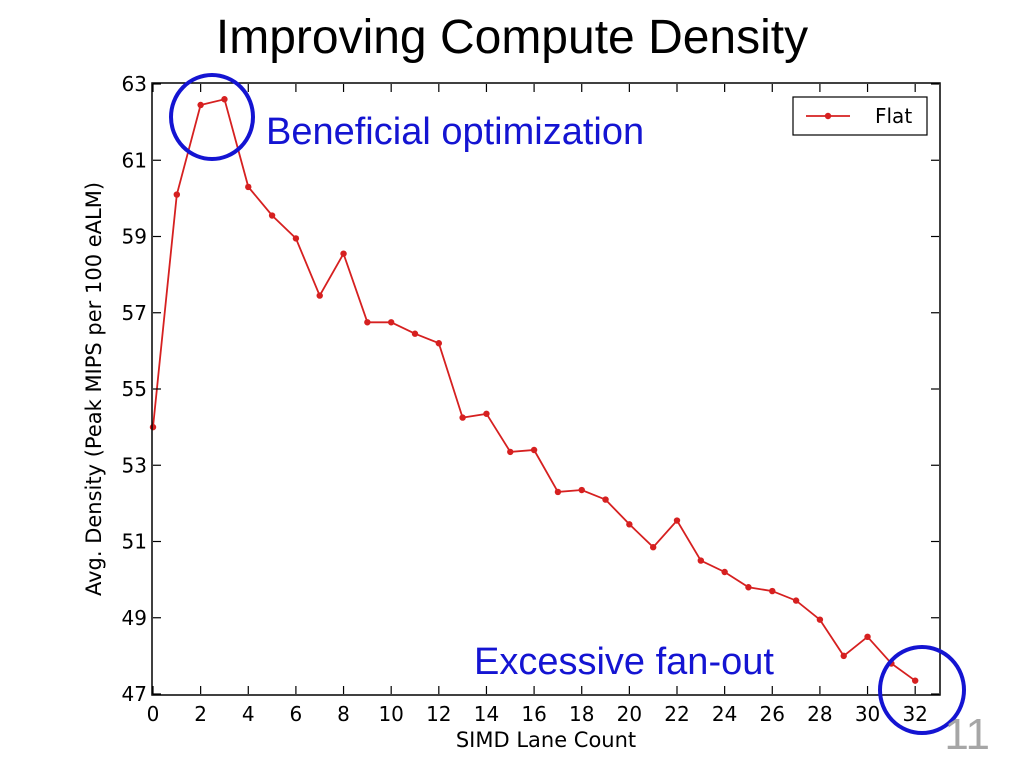  I want to click on y-tick-label: 51, so click(134, 542).